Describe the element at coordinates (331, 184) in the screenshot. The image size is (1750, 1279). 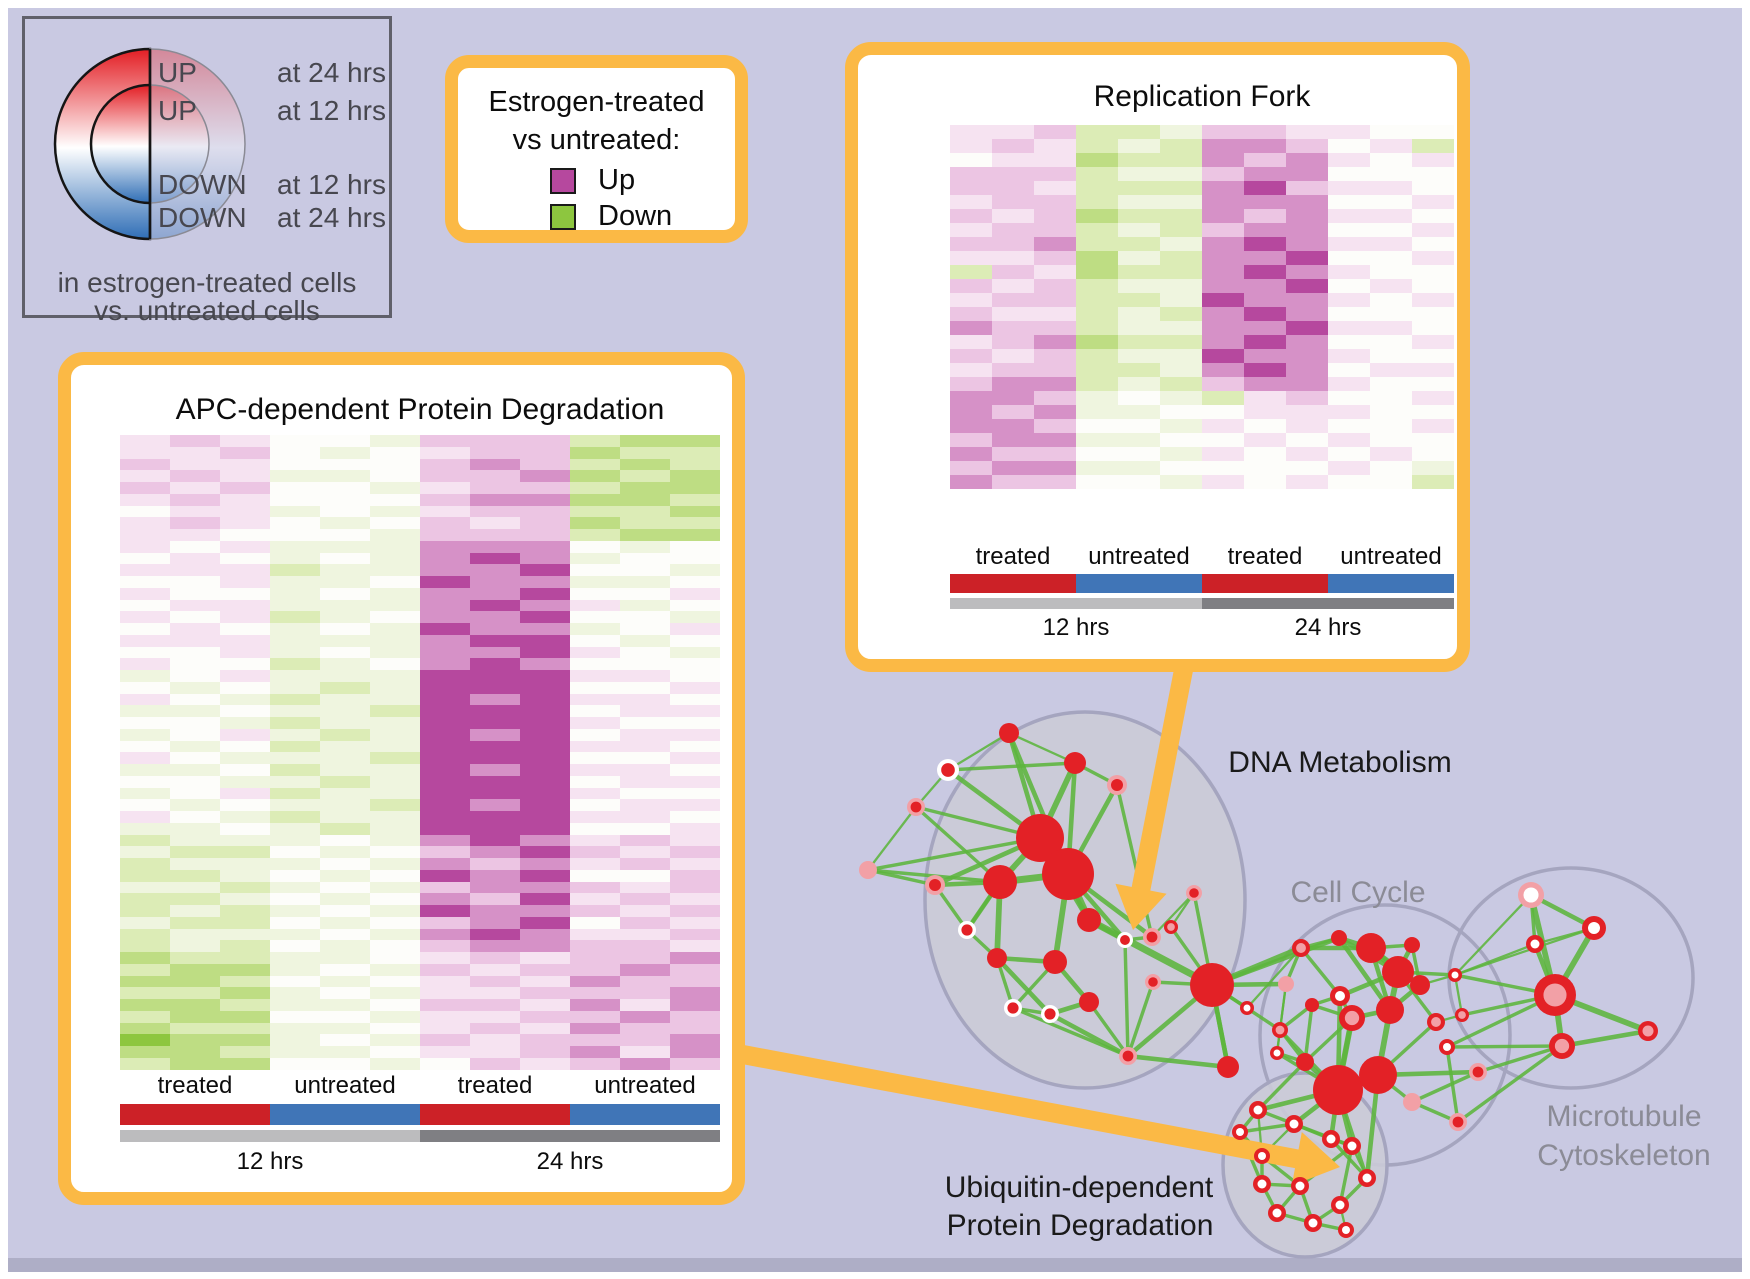
I see `ring-time-label: at 12 hrs` at that location.